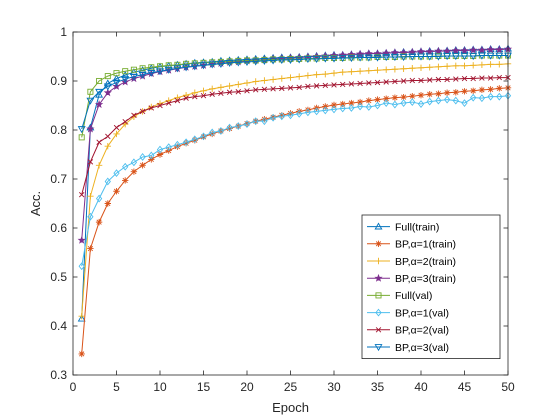 Image resolution: width=560 pixels, height=420 pixels. I want to click on x-tick-label: 0, so click(73, 387).